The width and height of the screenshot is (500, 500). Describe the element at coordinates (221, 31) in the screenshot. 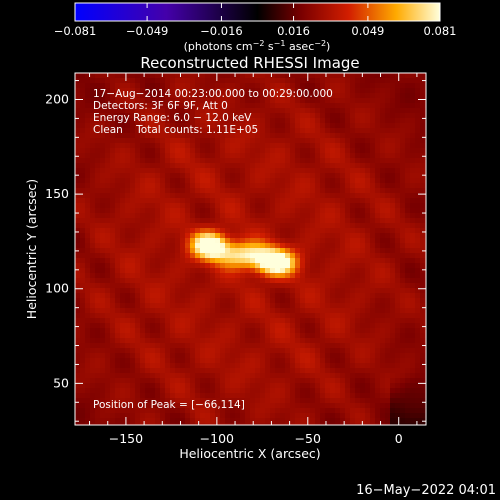

I see `colorbar-tick-label: −0.016` at that location.